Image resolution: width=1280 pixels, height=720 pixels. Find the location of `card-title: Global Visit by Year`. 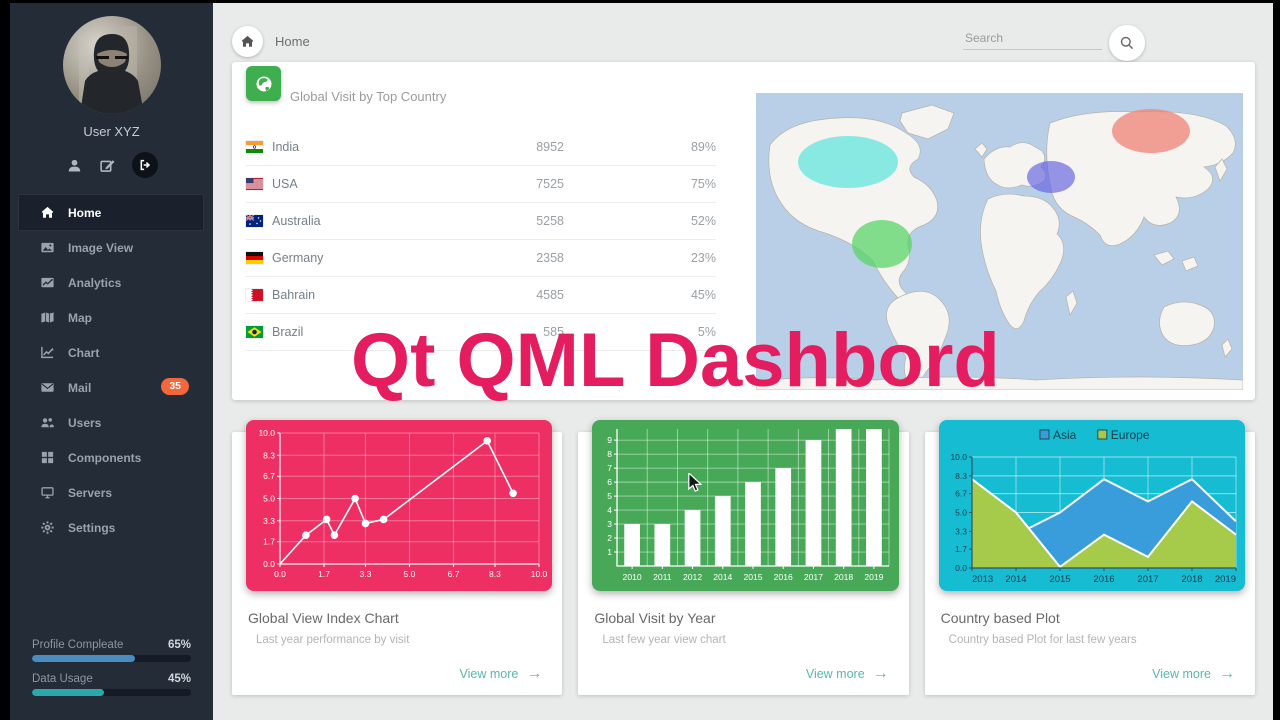

card-title: Global Visit by Year is located at coordinates (655, 618).